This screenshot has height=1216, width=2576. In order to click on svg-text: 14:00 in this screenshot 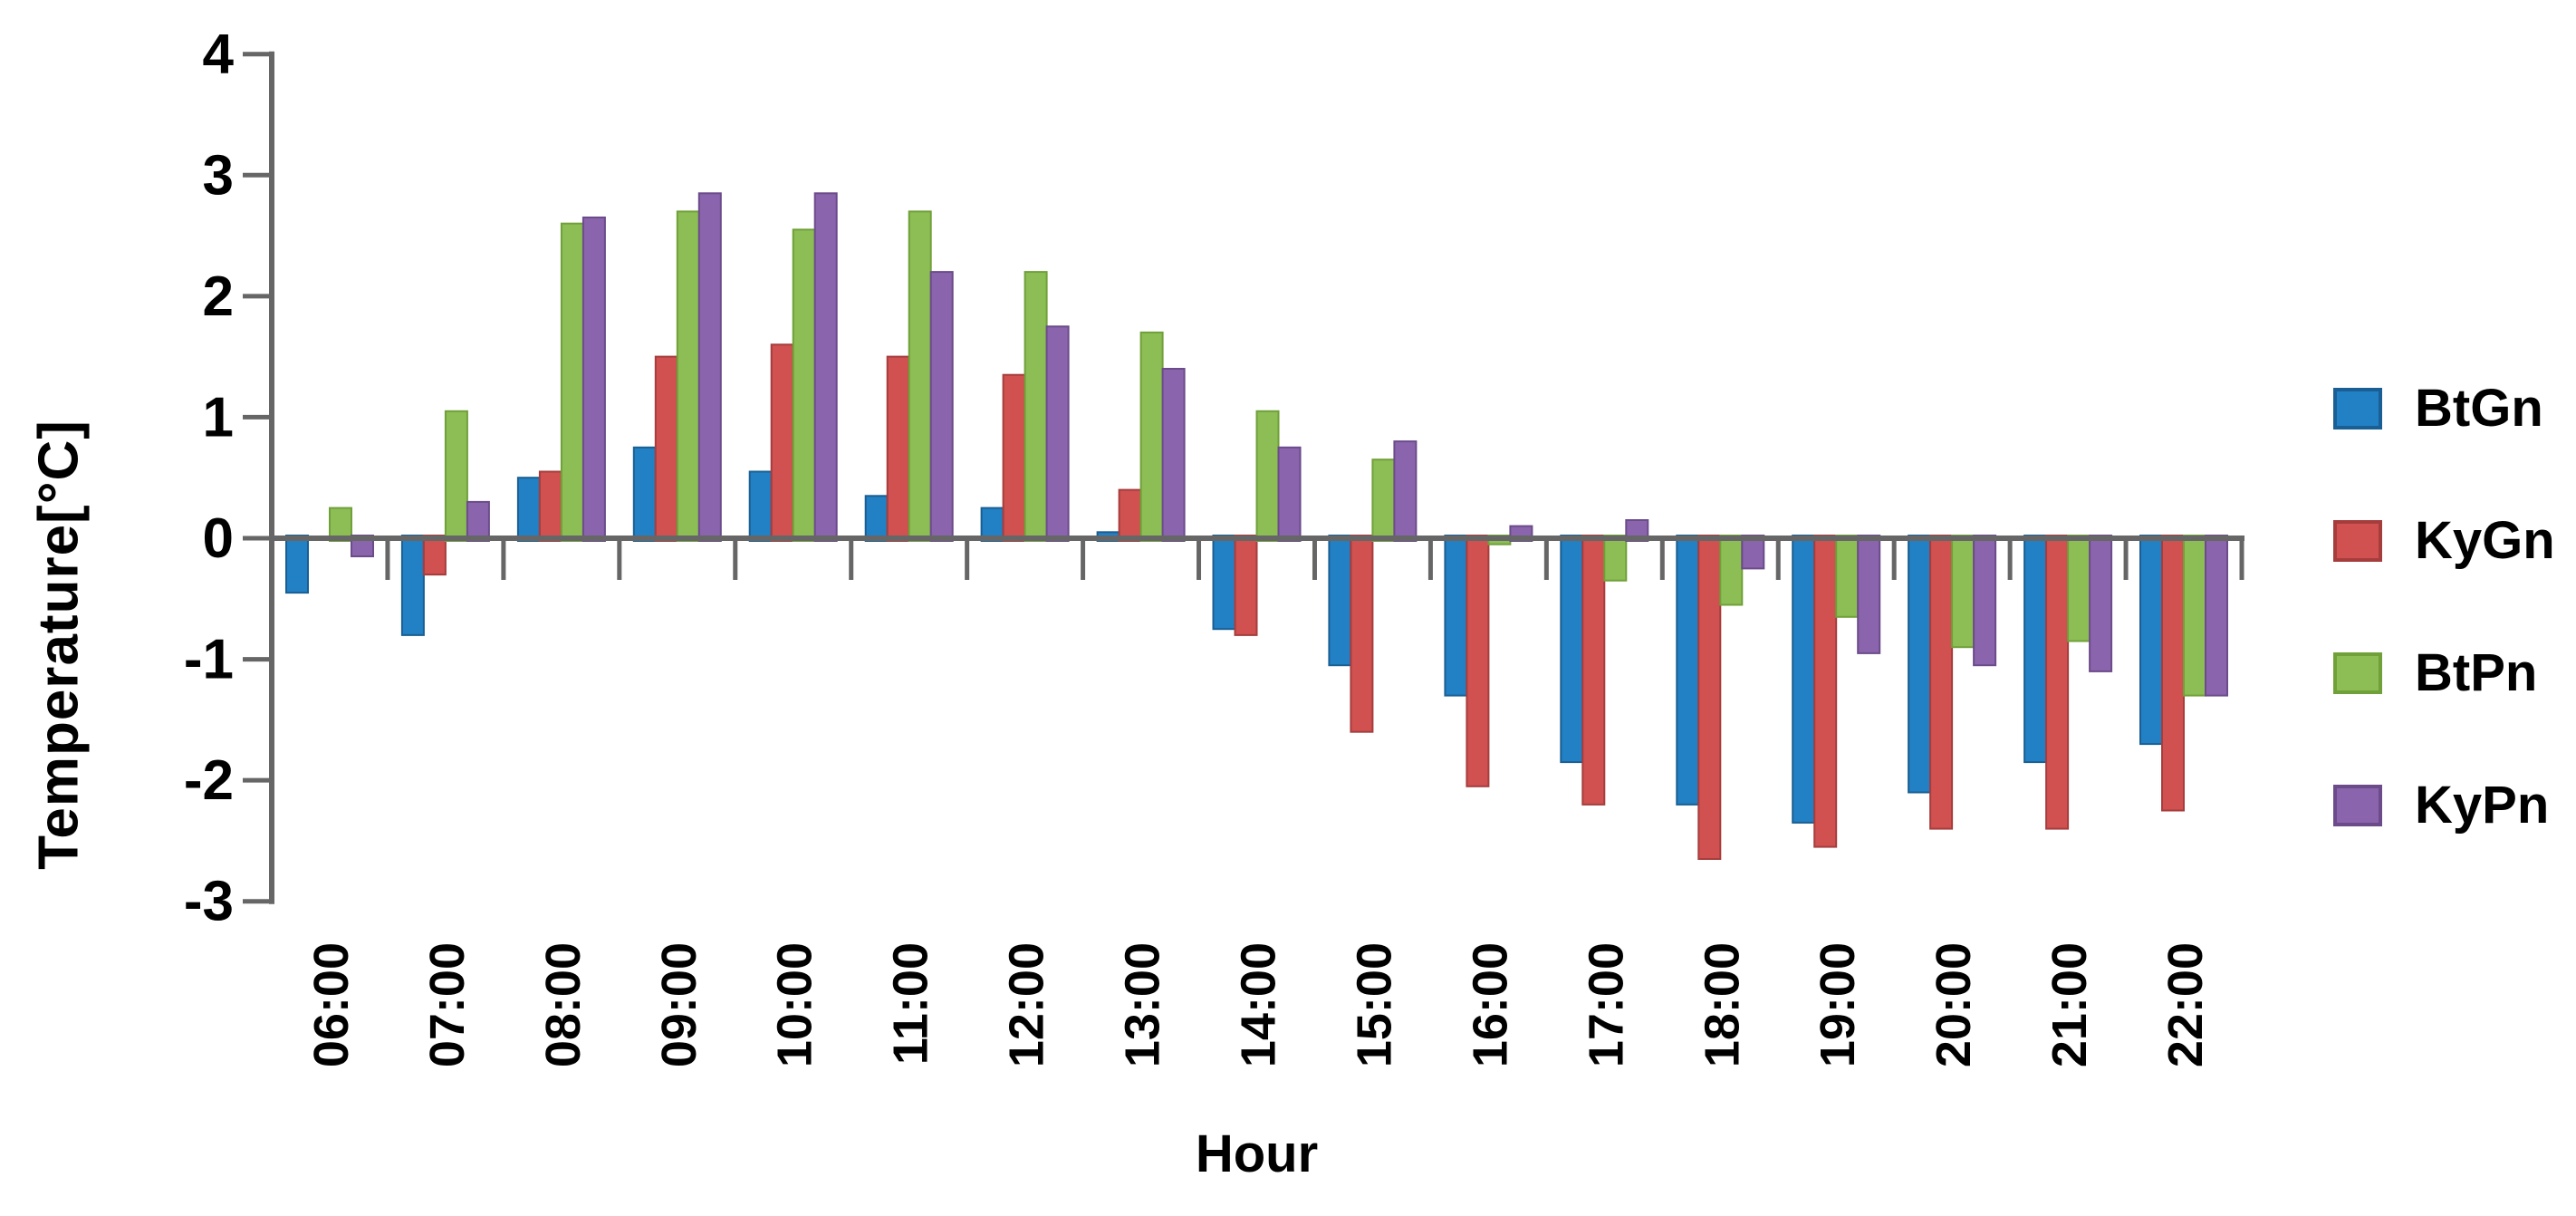, I will do `click(1259, 1005)`.